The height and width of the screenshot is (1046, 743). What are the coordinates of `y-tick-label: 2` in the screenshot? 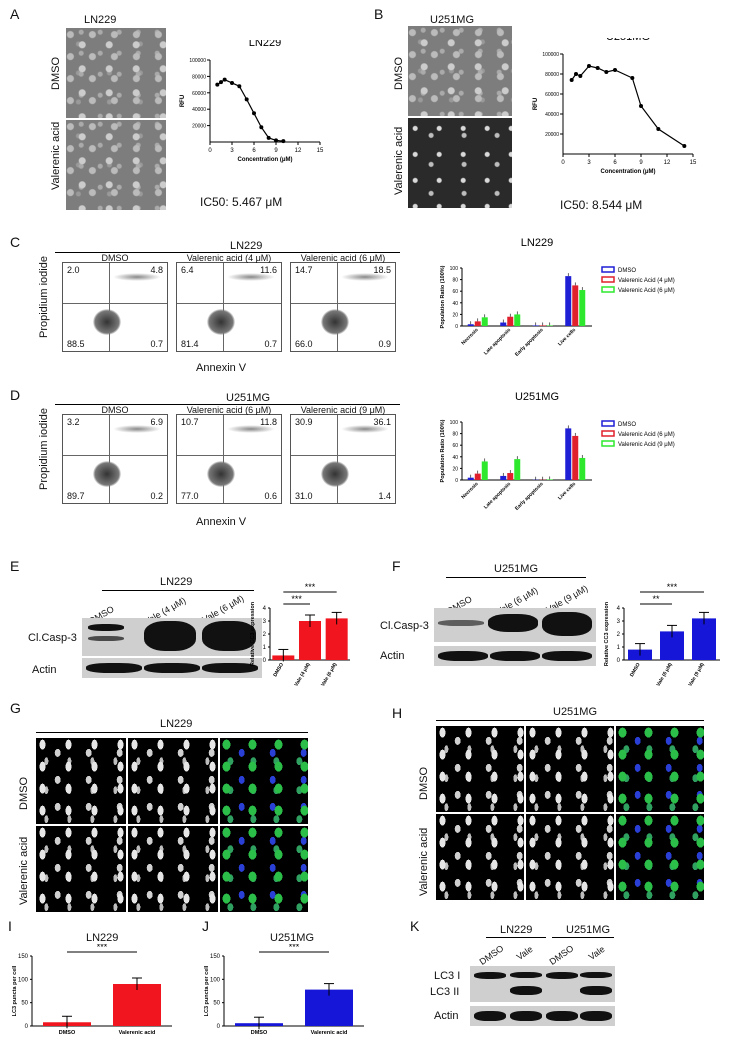 It's located at (265, 635).